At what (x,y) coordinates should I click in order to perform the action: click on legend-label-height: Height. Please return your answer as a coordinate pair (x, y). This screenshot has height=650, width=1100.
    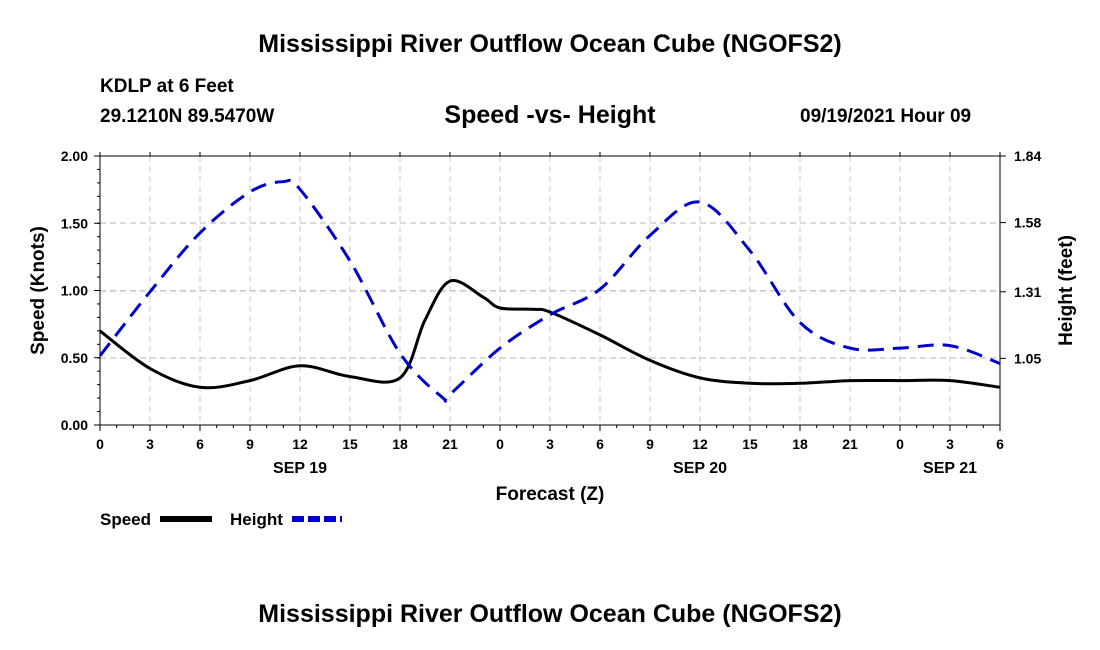
    Looking at the image, I should click on (256, 519).